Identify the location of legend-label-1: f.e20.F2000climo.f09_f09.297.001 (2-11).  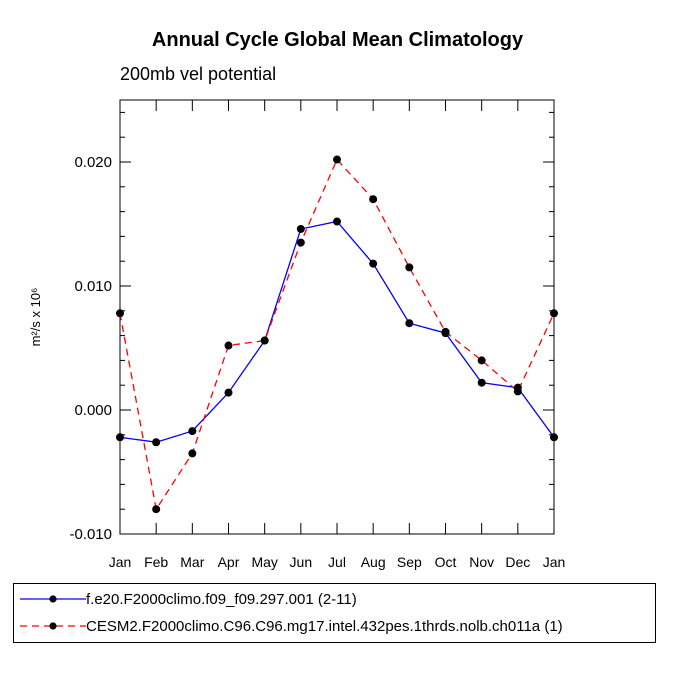
(221, 599).